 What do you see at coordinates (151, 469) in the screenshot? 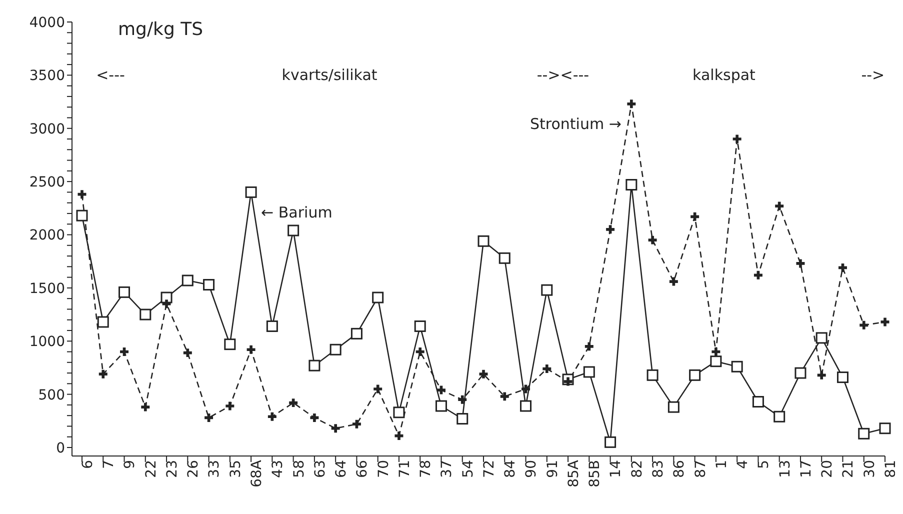
I see `x-tick-label: 22` at bounding box center [151, 469].